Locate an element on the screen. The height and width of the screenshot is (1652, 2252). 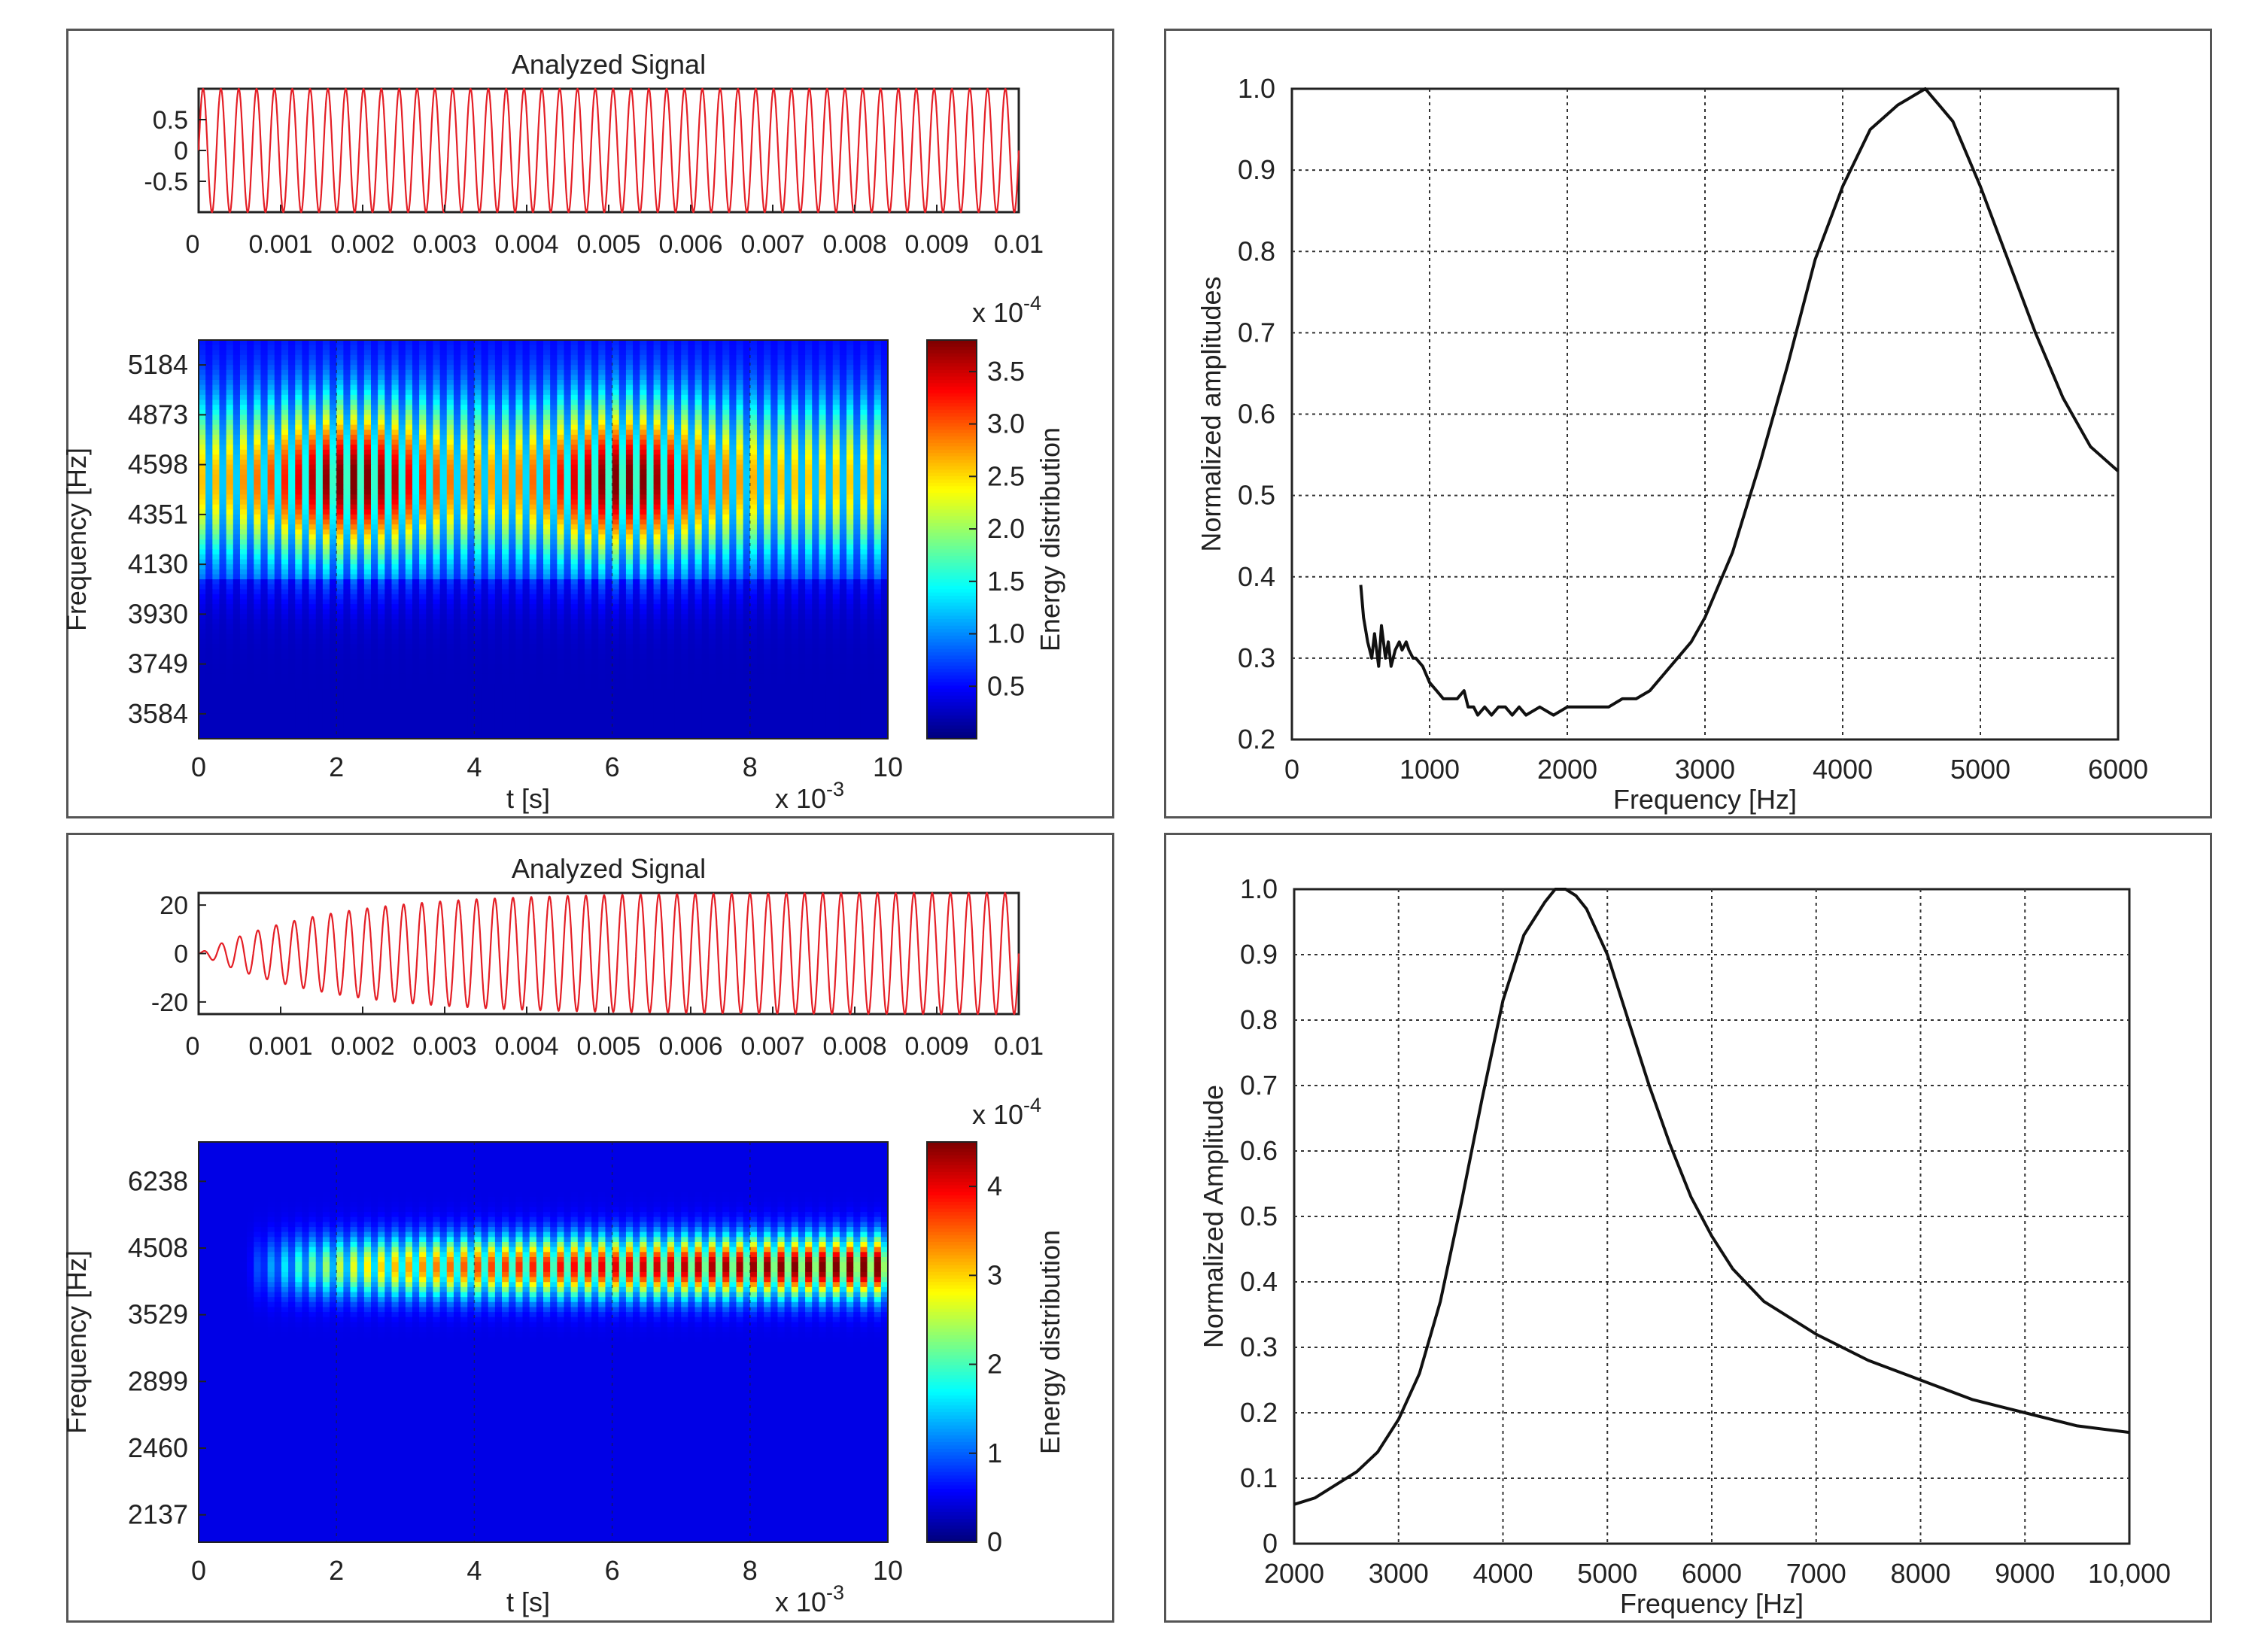
spectrum-ytick-label-5-1: 0.9 is located at coordinates (1259, 954).